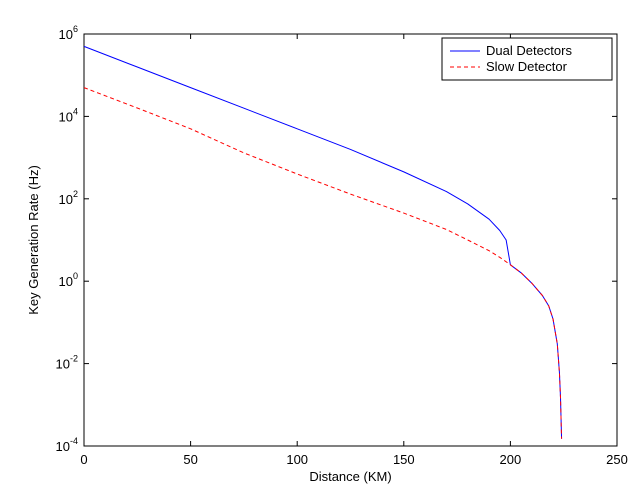  I want to click on x-tick-label: 150, so click(404, 459).